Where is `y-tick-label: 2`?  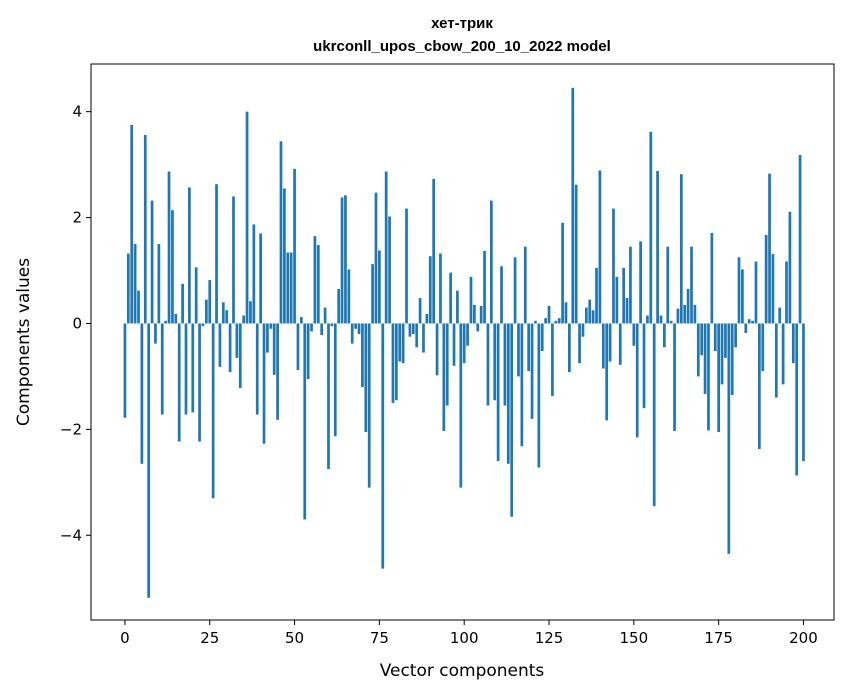
y-tick-label: 2 is located at coordinates (77, 218).